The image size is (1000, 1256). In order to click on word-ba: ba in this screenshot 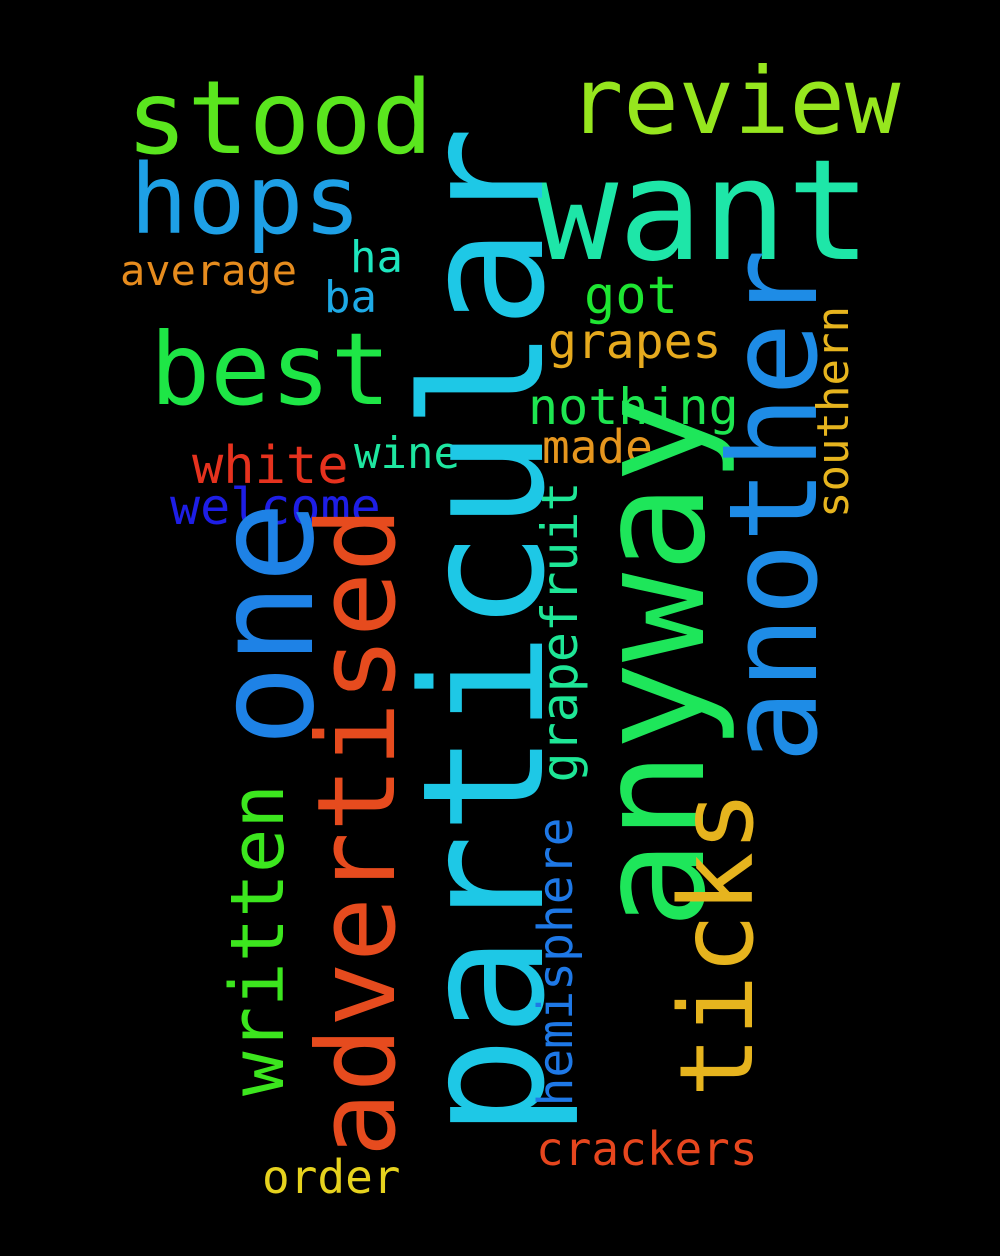, I will do `click(350, 297)`.